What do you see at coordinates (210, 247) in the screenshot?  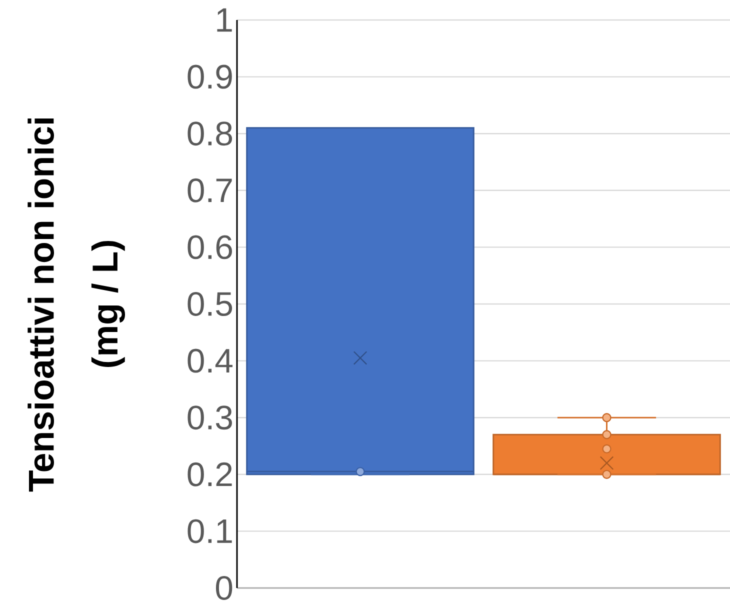 I see `y-tick-label: 0.6` at bounding box center [210, 247].